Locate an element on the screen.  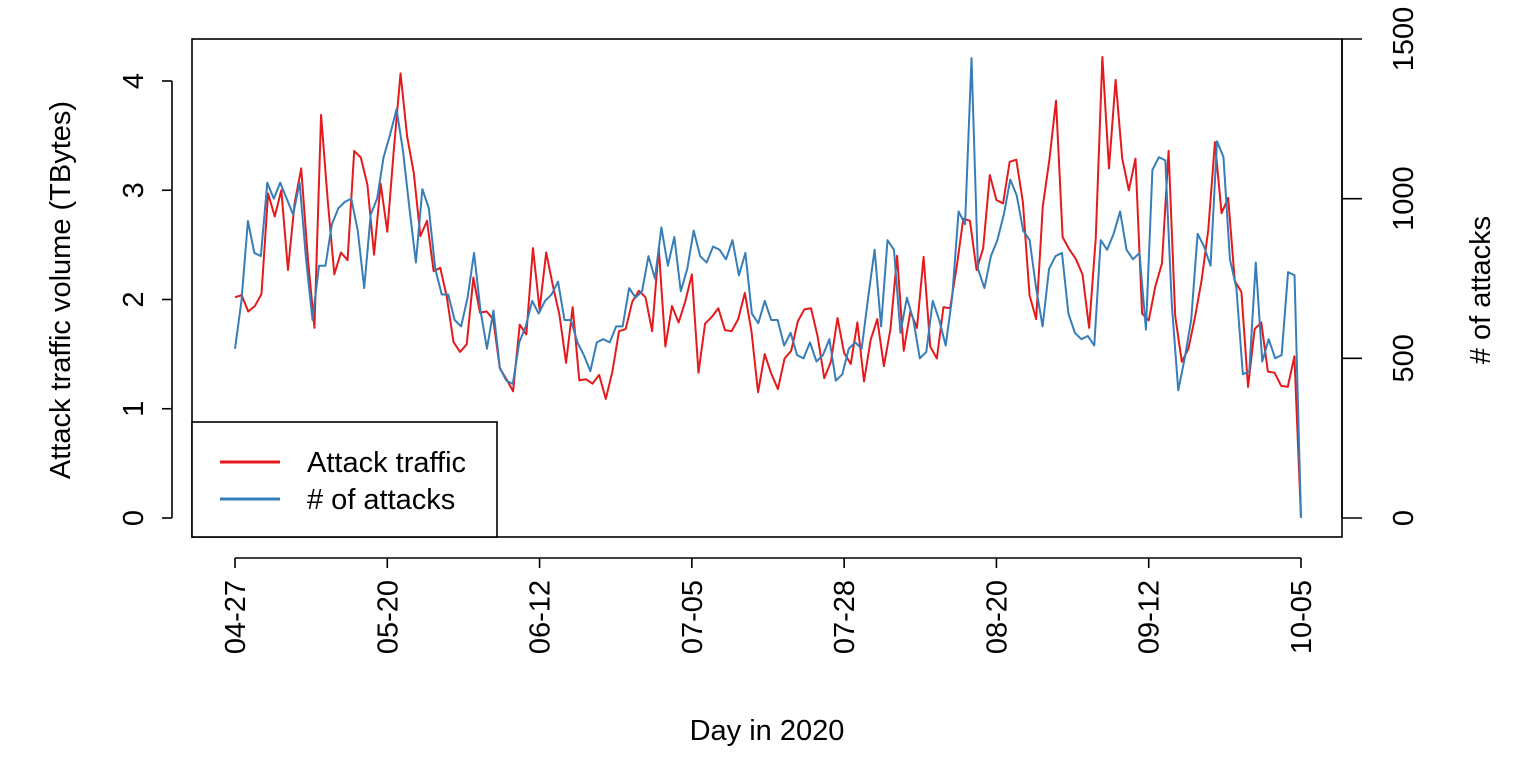
y-tick-label-right: 1000 is located at coordinates (1404, 198).